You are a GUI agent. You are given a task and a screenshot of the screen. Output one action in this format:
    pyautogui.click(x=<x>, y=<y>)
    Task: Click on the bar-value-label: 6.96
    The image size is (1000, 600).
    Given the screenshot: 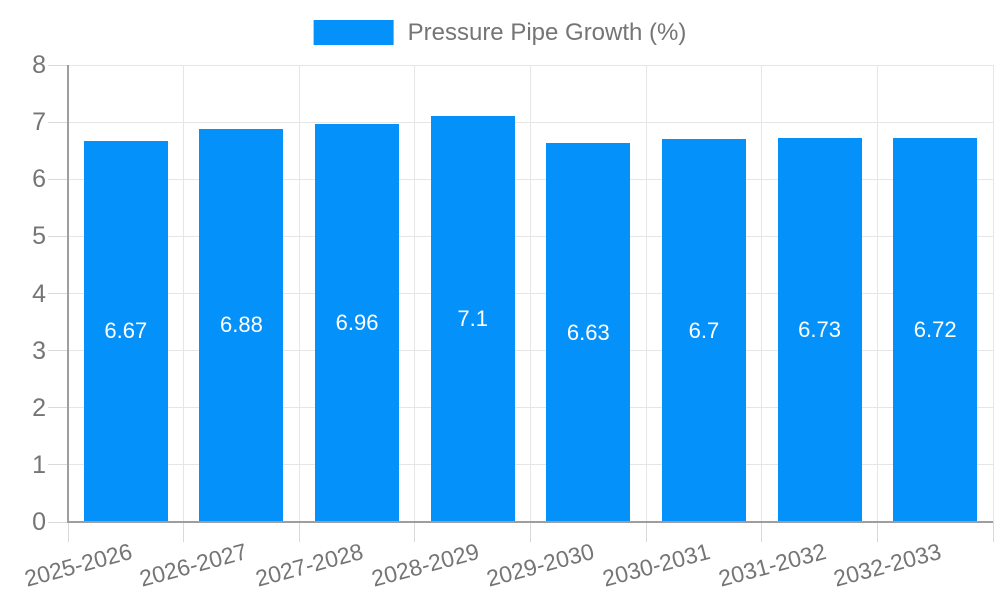 What is the action you would take?
    pyautogui.click(x=357, y=323)
    